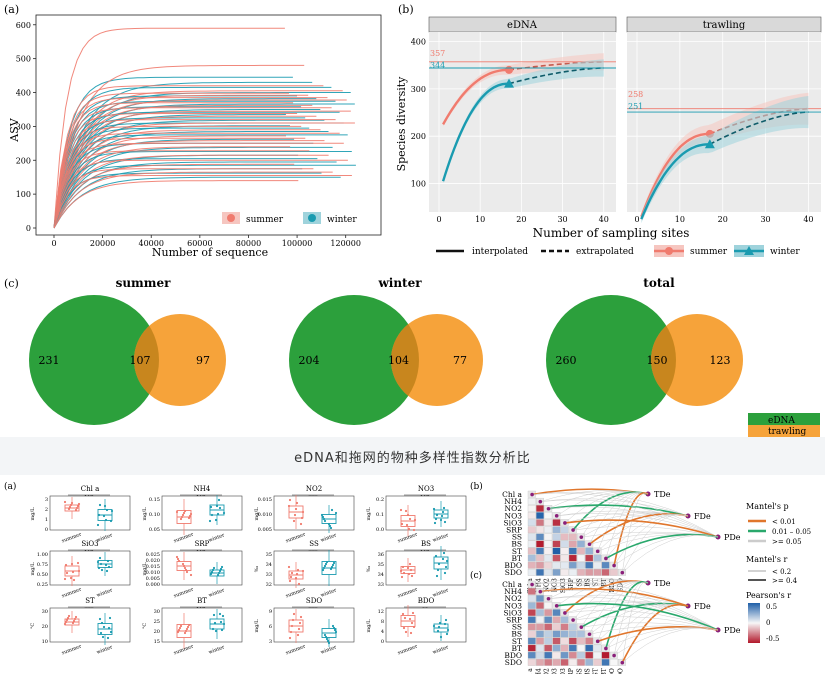 This screenshot has width=825, height=674. What do you see at coordinates (517, 641) in the screenshot?
I see `heatmap-row-label: ST` at bounding box center [517, 641].